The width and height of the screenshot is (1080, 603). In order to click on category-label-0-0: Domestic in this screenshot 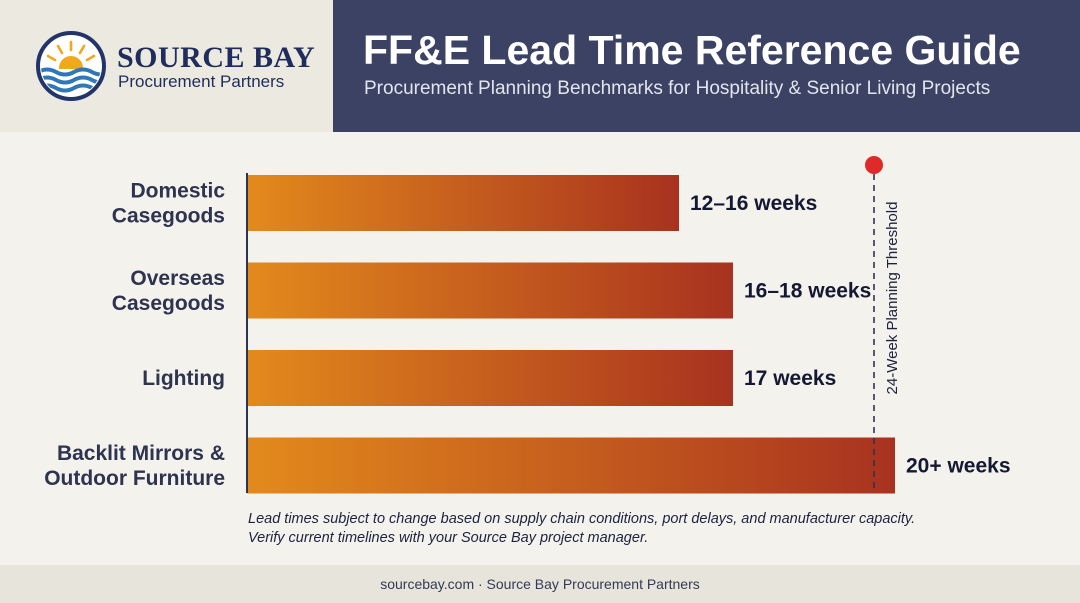, I will do `click(177, 191)`.